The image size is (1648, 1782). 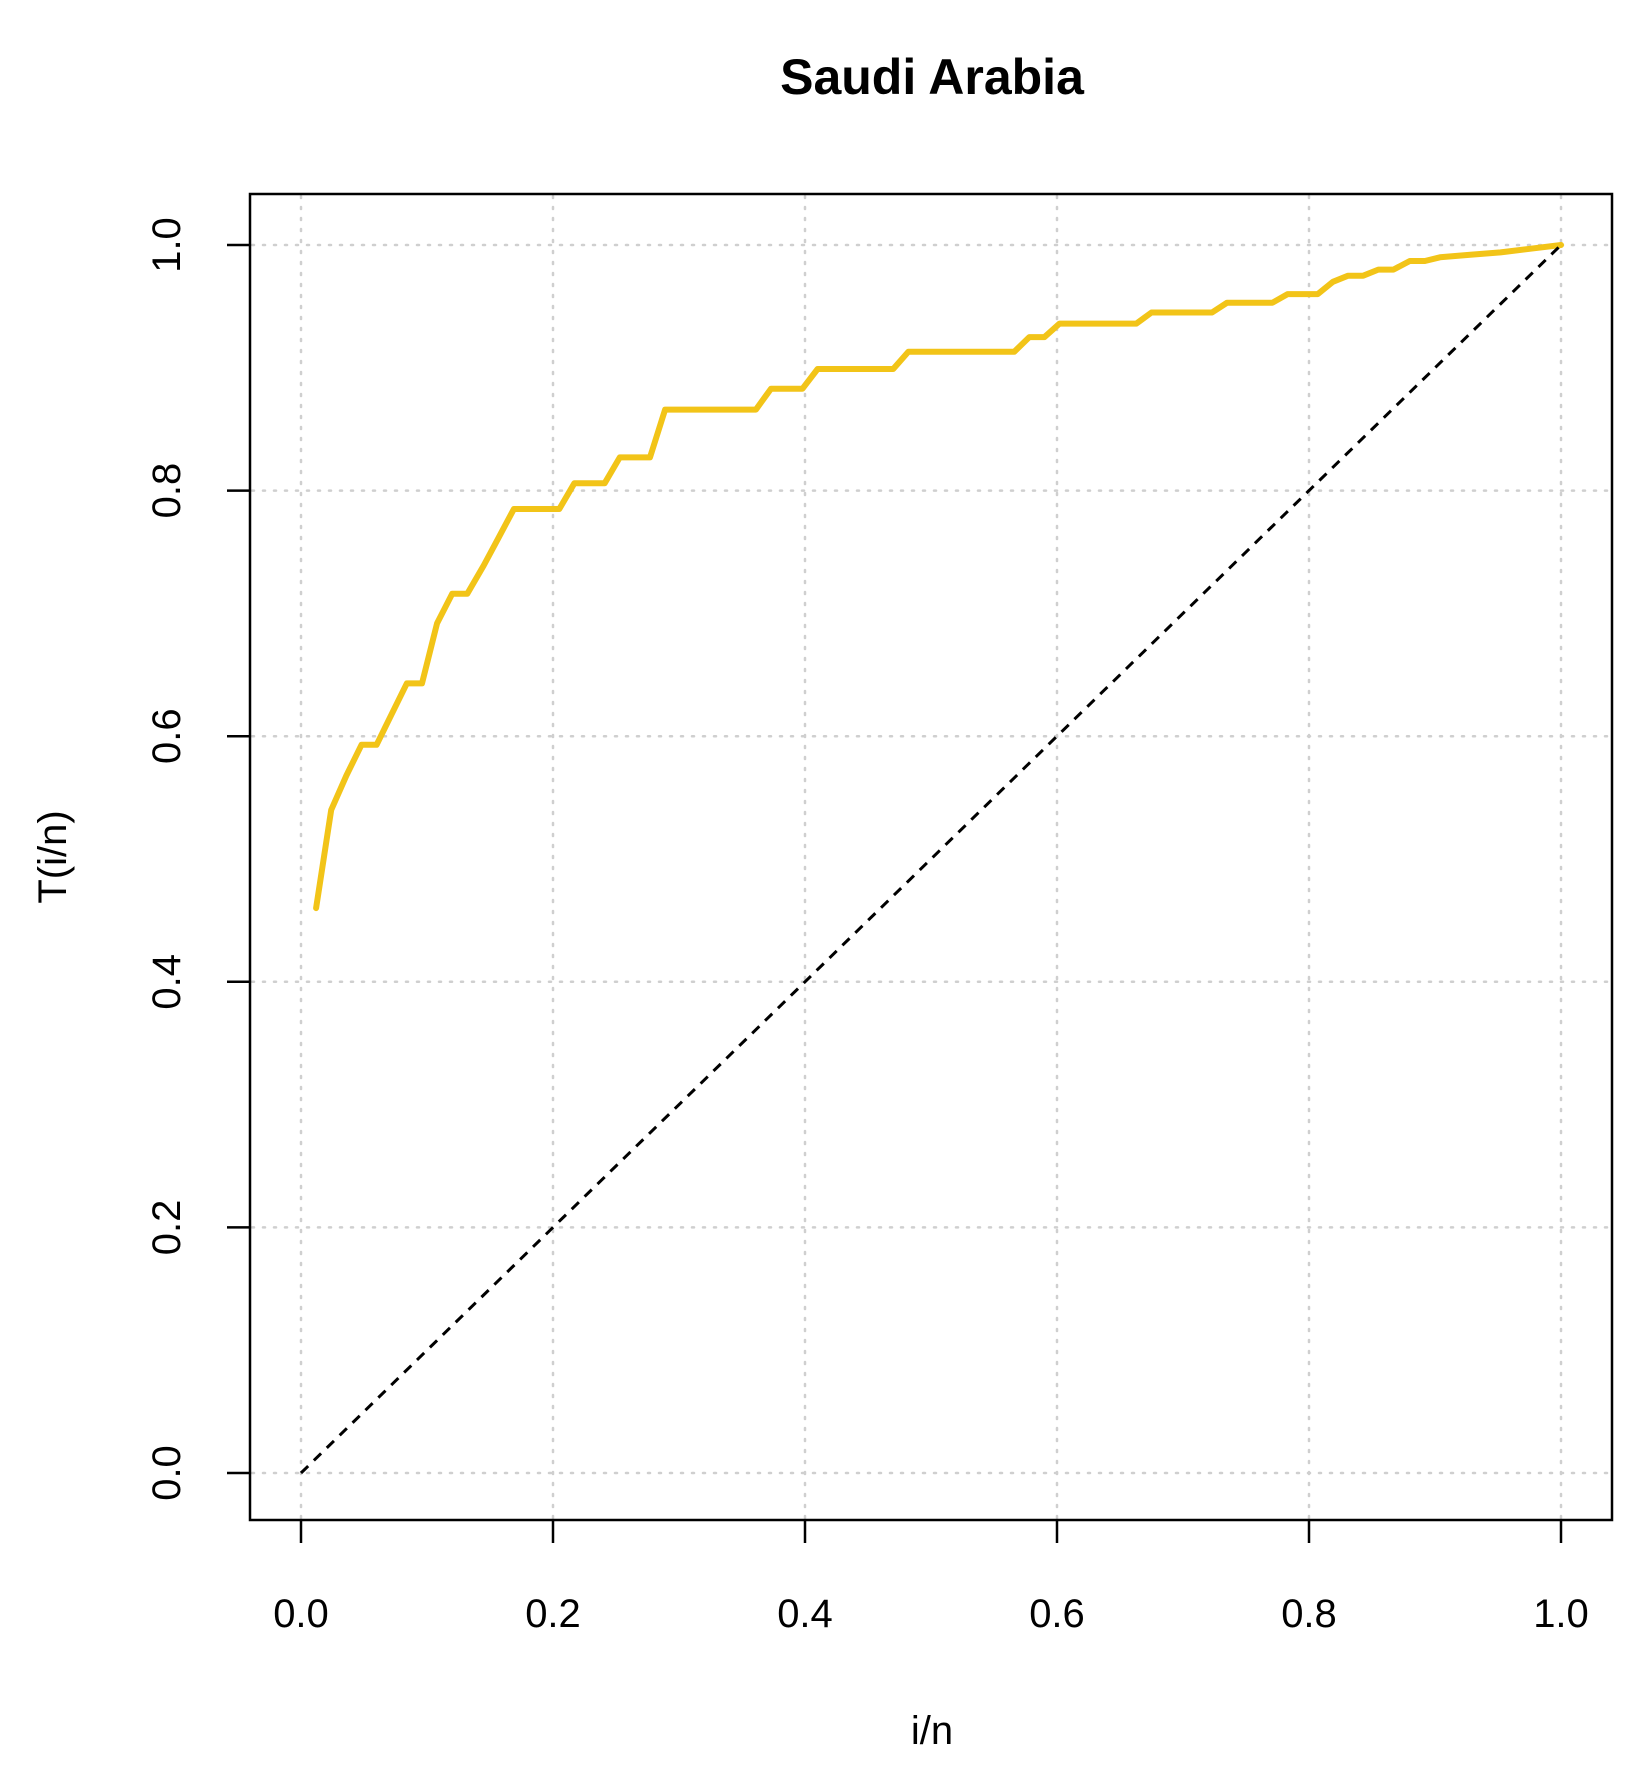 I want to click on x-tick-label: 0.2, so click(x=553, y=1614).